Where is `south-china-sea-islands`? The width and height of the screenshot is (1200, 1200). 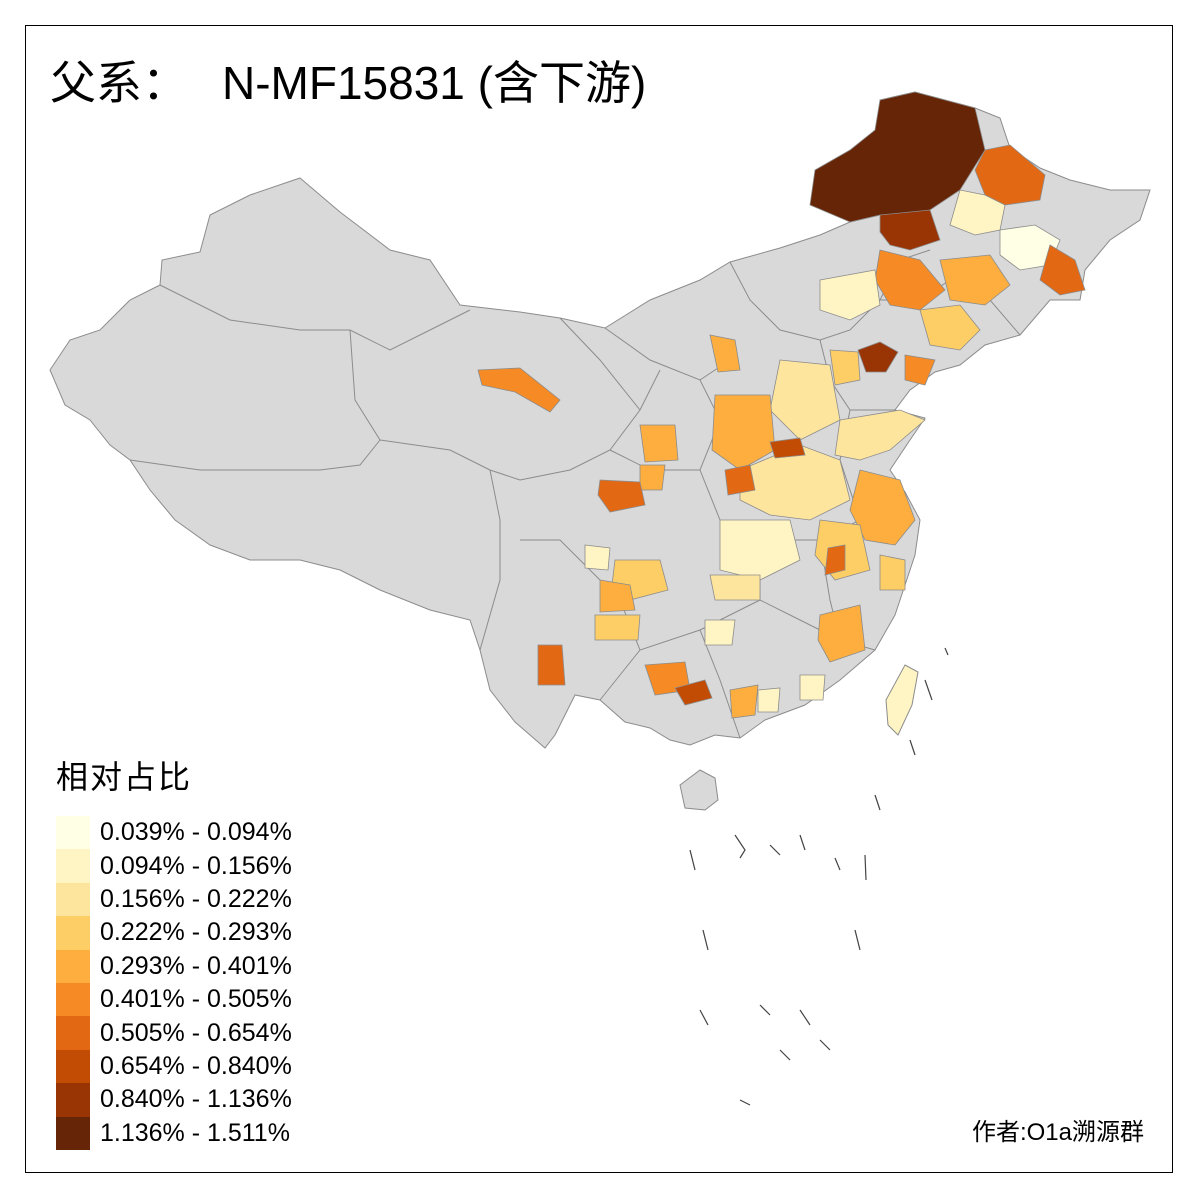 south-china-sea-islands is located at coordinates (819, 876).